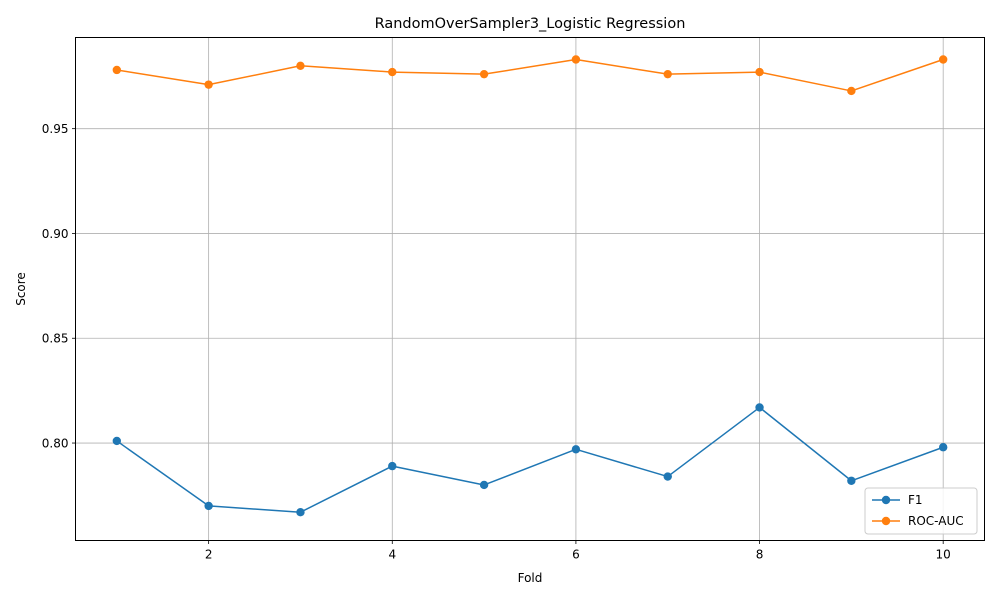 The height and width of the screenshot is (604, 1000). Describe the element at coordinates (55, 339) in the screenshot. I see `y-tick-label: 0.85` at that location.